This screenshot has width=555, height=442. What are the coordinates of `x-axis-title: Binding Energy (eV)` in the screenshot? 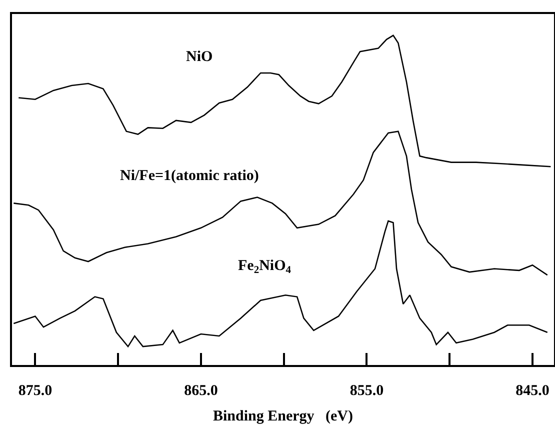 It's located at (283, 416).